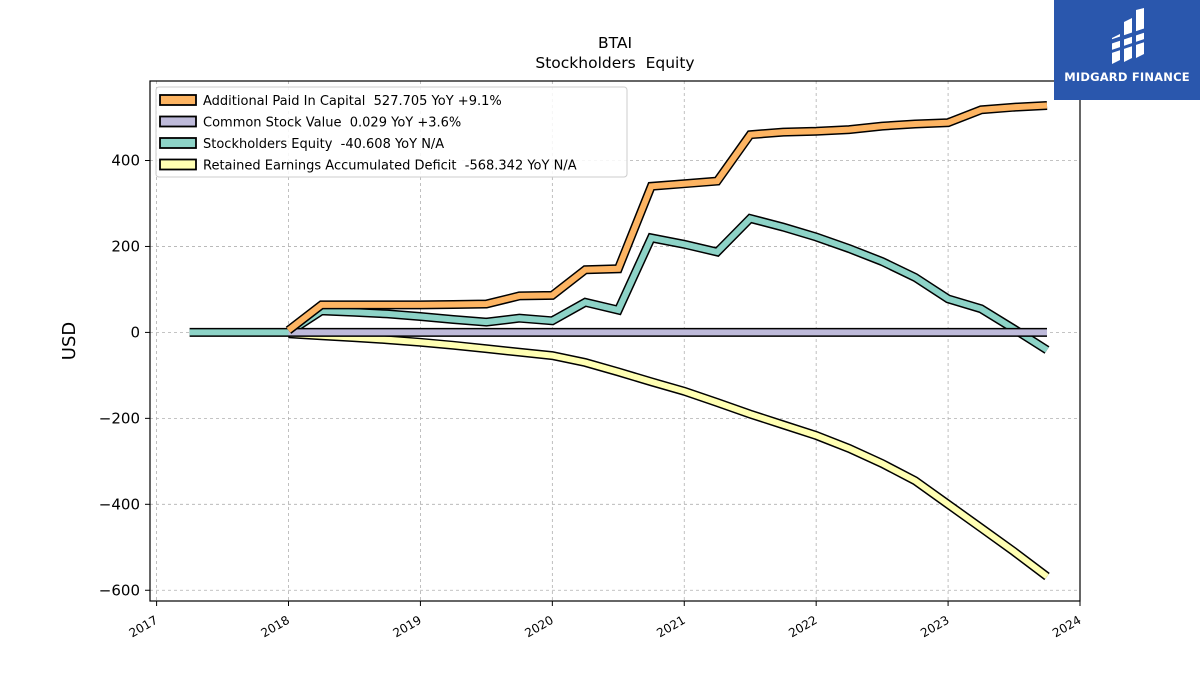  Describe the element at coordinates (332, 123) in the screenshot. I see `legend-label: Common Stock Value 0.029 YoY +3.6%` at that location.